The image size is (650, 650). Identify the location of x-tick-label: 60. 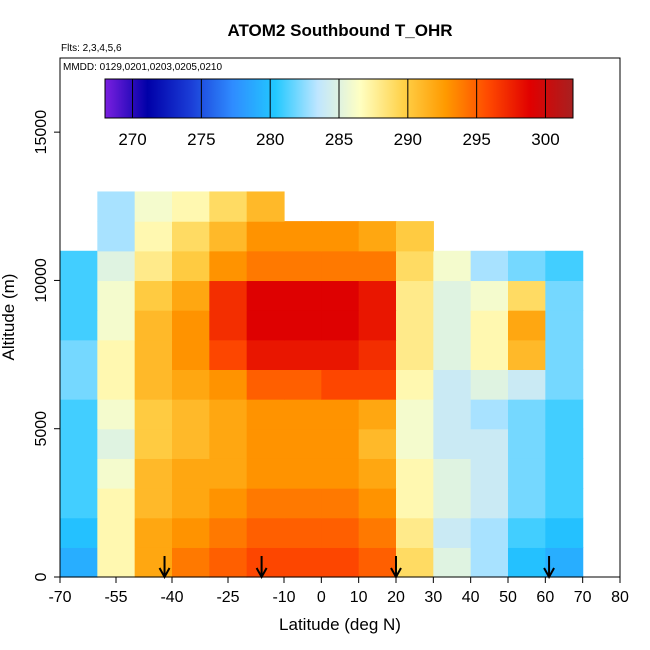
(545, 597).